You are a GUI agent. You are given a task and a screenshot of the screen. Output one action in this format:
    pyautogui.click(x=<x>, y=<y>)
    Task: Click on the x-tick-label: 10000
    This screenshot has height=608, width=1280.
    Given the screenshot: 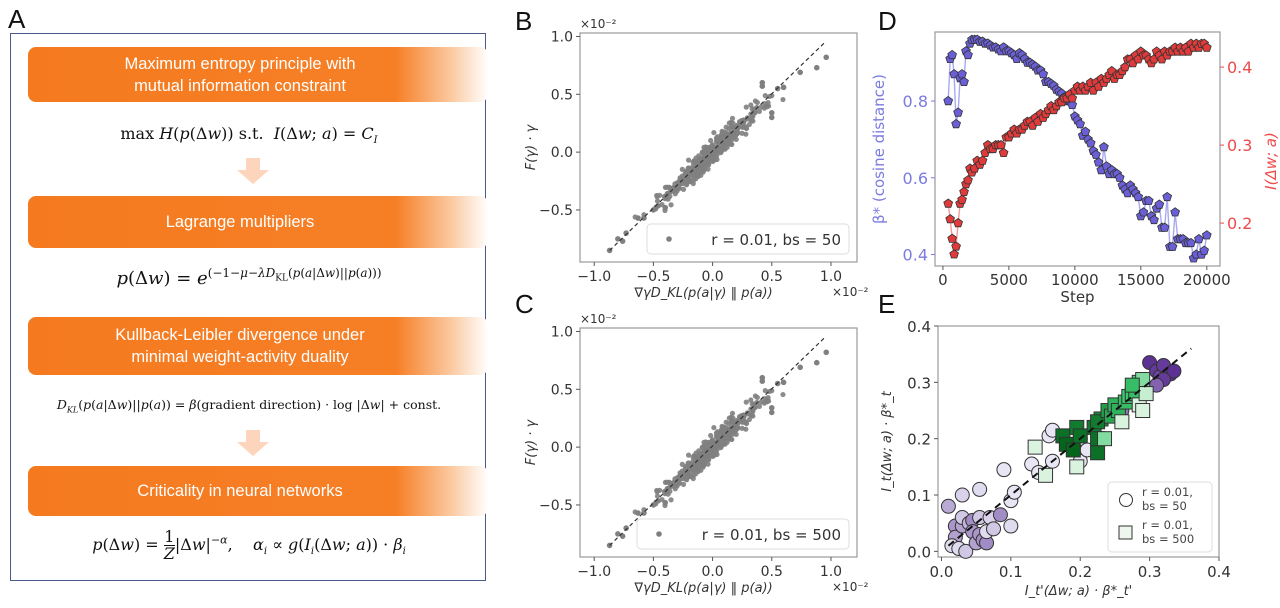 What is the action you would take?
    pyautogui.click(x=1075, y=280)
    